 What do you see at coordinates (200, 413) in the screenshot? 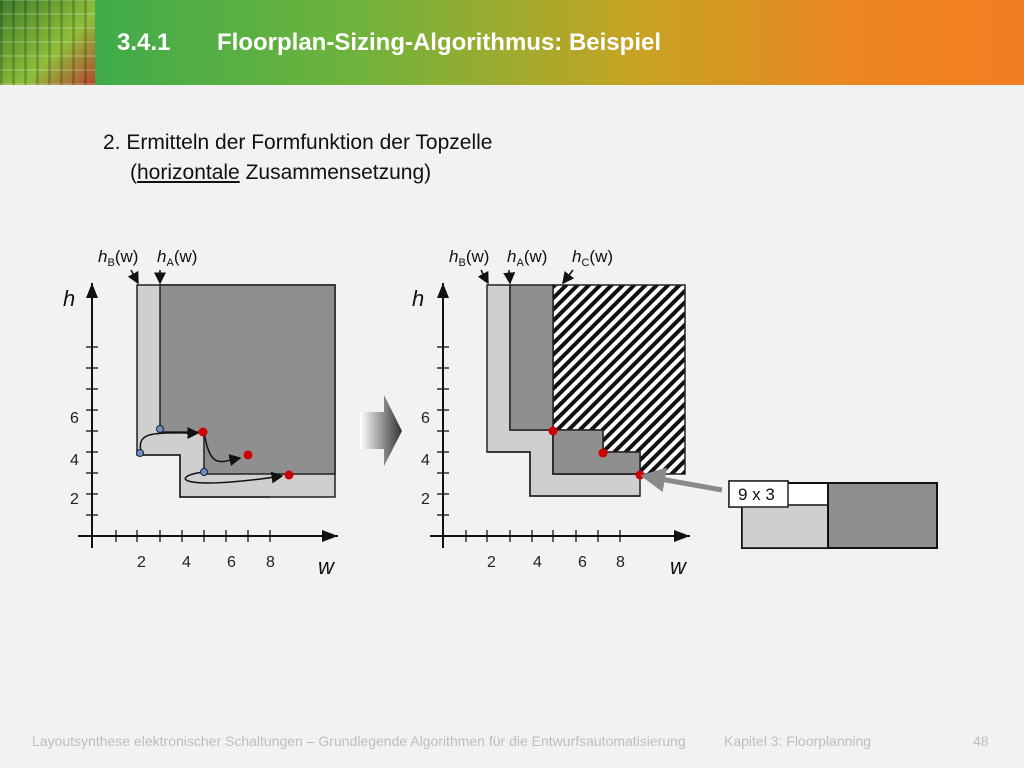
I see `left-plot: h w 2 4 6 2 4 6 8 hB(w) hA(w)` at bounding box center [200, 413].